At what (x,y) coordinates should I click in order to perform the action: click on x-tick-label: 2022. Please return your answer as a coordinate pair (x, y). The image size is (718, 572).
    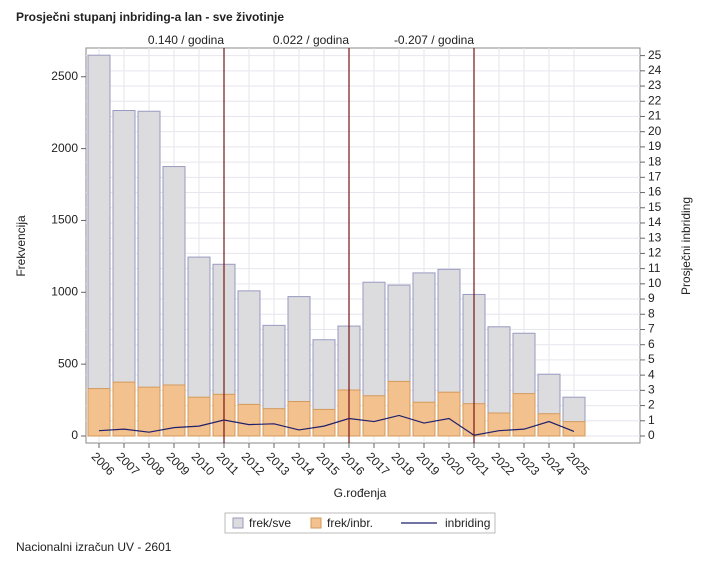
    Looking at the image, I should click on (503, 463).